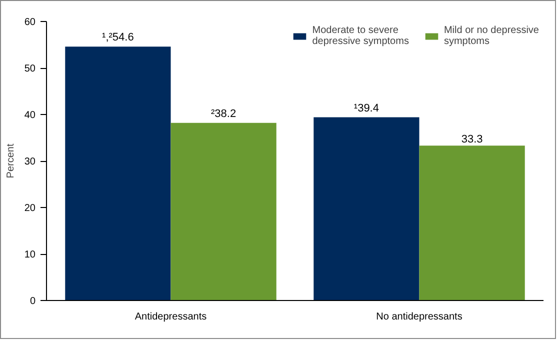 This screenshot has width=560, height=343. What do you see at coordinates (30, 22) in the screenshot?
I see `y-tick-label: 60` at bounding box center [30, 22].